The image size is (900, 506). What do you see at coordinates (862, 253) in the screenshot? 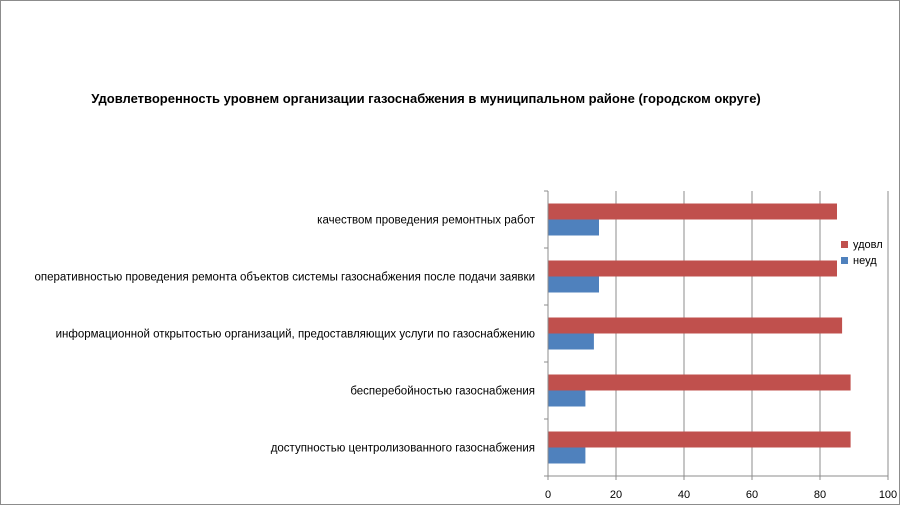
I see `legend: удовл неуд` at bounding box center [862, 253].